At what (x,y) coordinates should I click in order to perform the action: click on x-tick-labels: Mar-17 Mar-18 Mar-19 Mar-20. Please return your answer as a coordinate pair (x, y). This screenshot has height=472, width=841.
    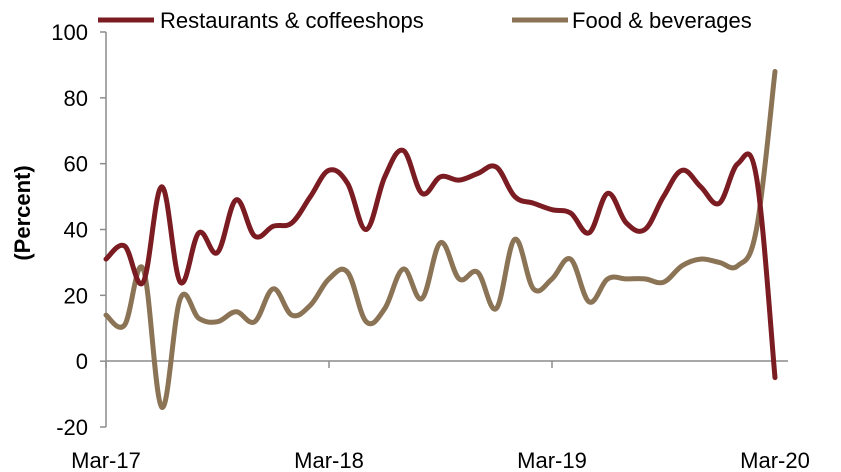
    Looking at the image, I should click on (440, 460).